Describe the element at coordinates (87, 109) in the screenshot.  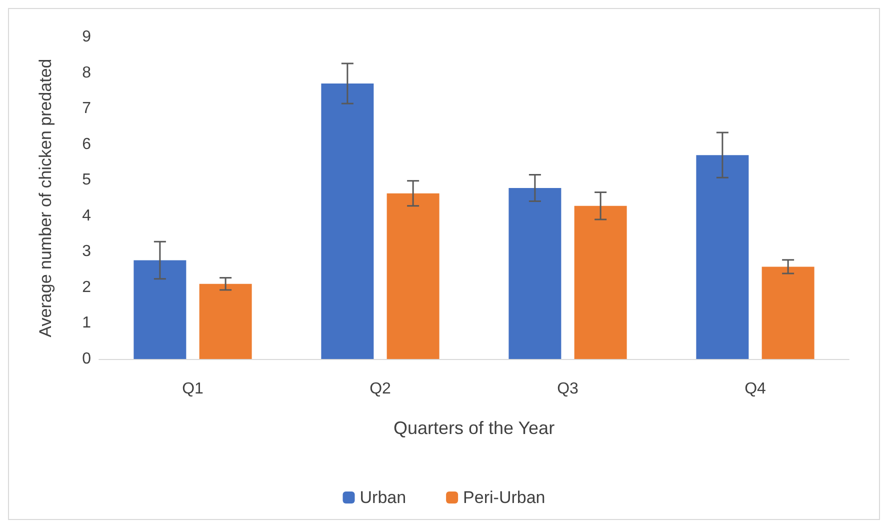
I see `y-tick-label: 7` at that location.